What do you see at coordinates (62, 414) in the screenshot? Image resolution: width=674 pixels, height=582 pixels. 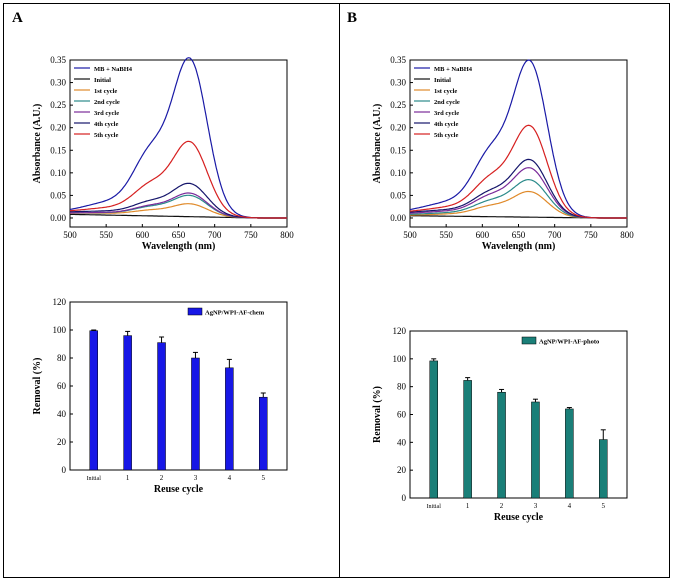 I see `chart-2-ytick-label: 40` at bounding box center [62, 414].